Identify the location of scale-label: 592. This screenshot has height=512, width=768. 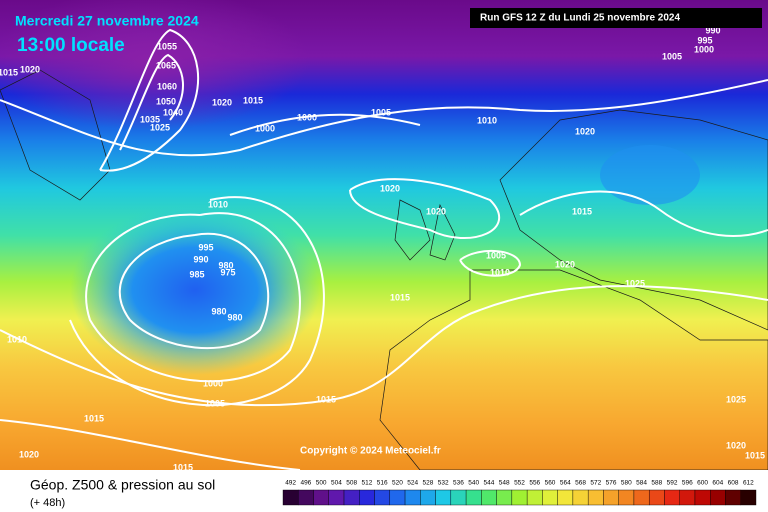
(672, 483).